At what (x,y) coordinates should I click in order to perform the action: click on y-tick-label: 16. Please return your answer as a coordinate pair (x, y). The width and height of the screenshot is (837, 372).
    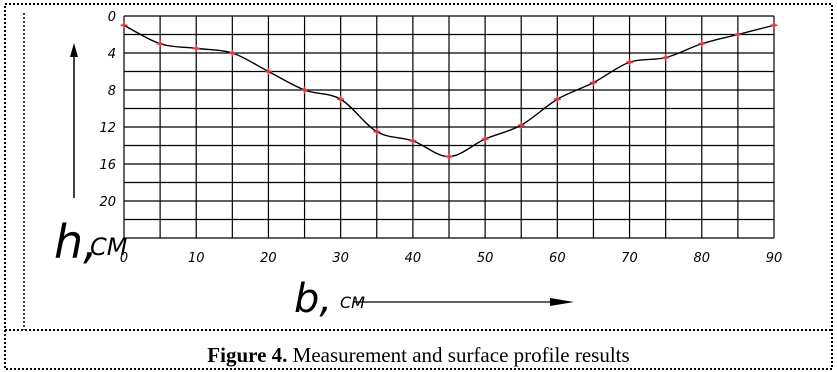
    Looking at the image, I should click on (107, 165).